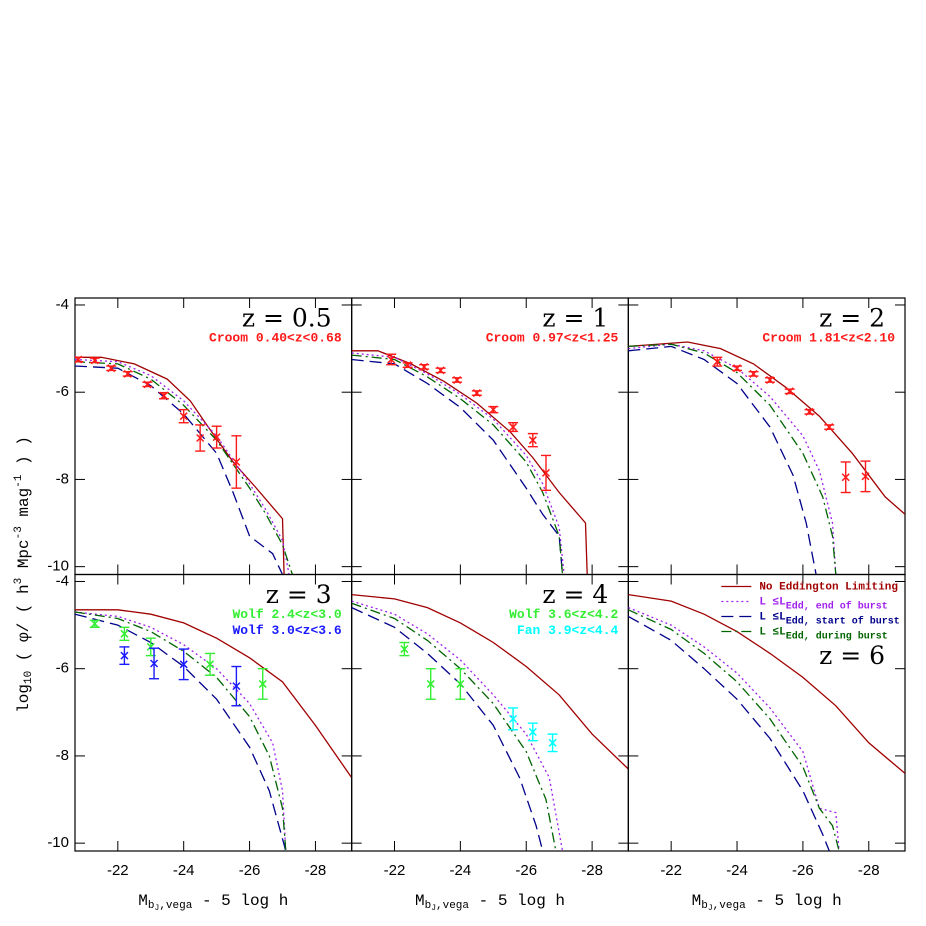 The height and width of the screenshot is (926, 926). Describe the element at coordinates (24, 698) in the screenshot. I see `label-part: log` at that location.